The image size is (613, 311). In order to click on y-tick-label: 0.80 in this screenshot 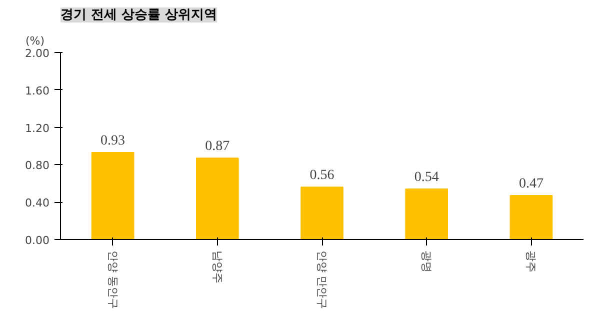, I will do `click(37, 165)`.